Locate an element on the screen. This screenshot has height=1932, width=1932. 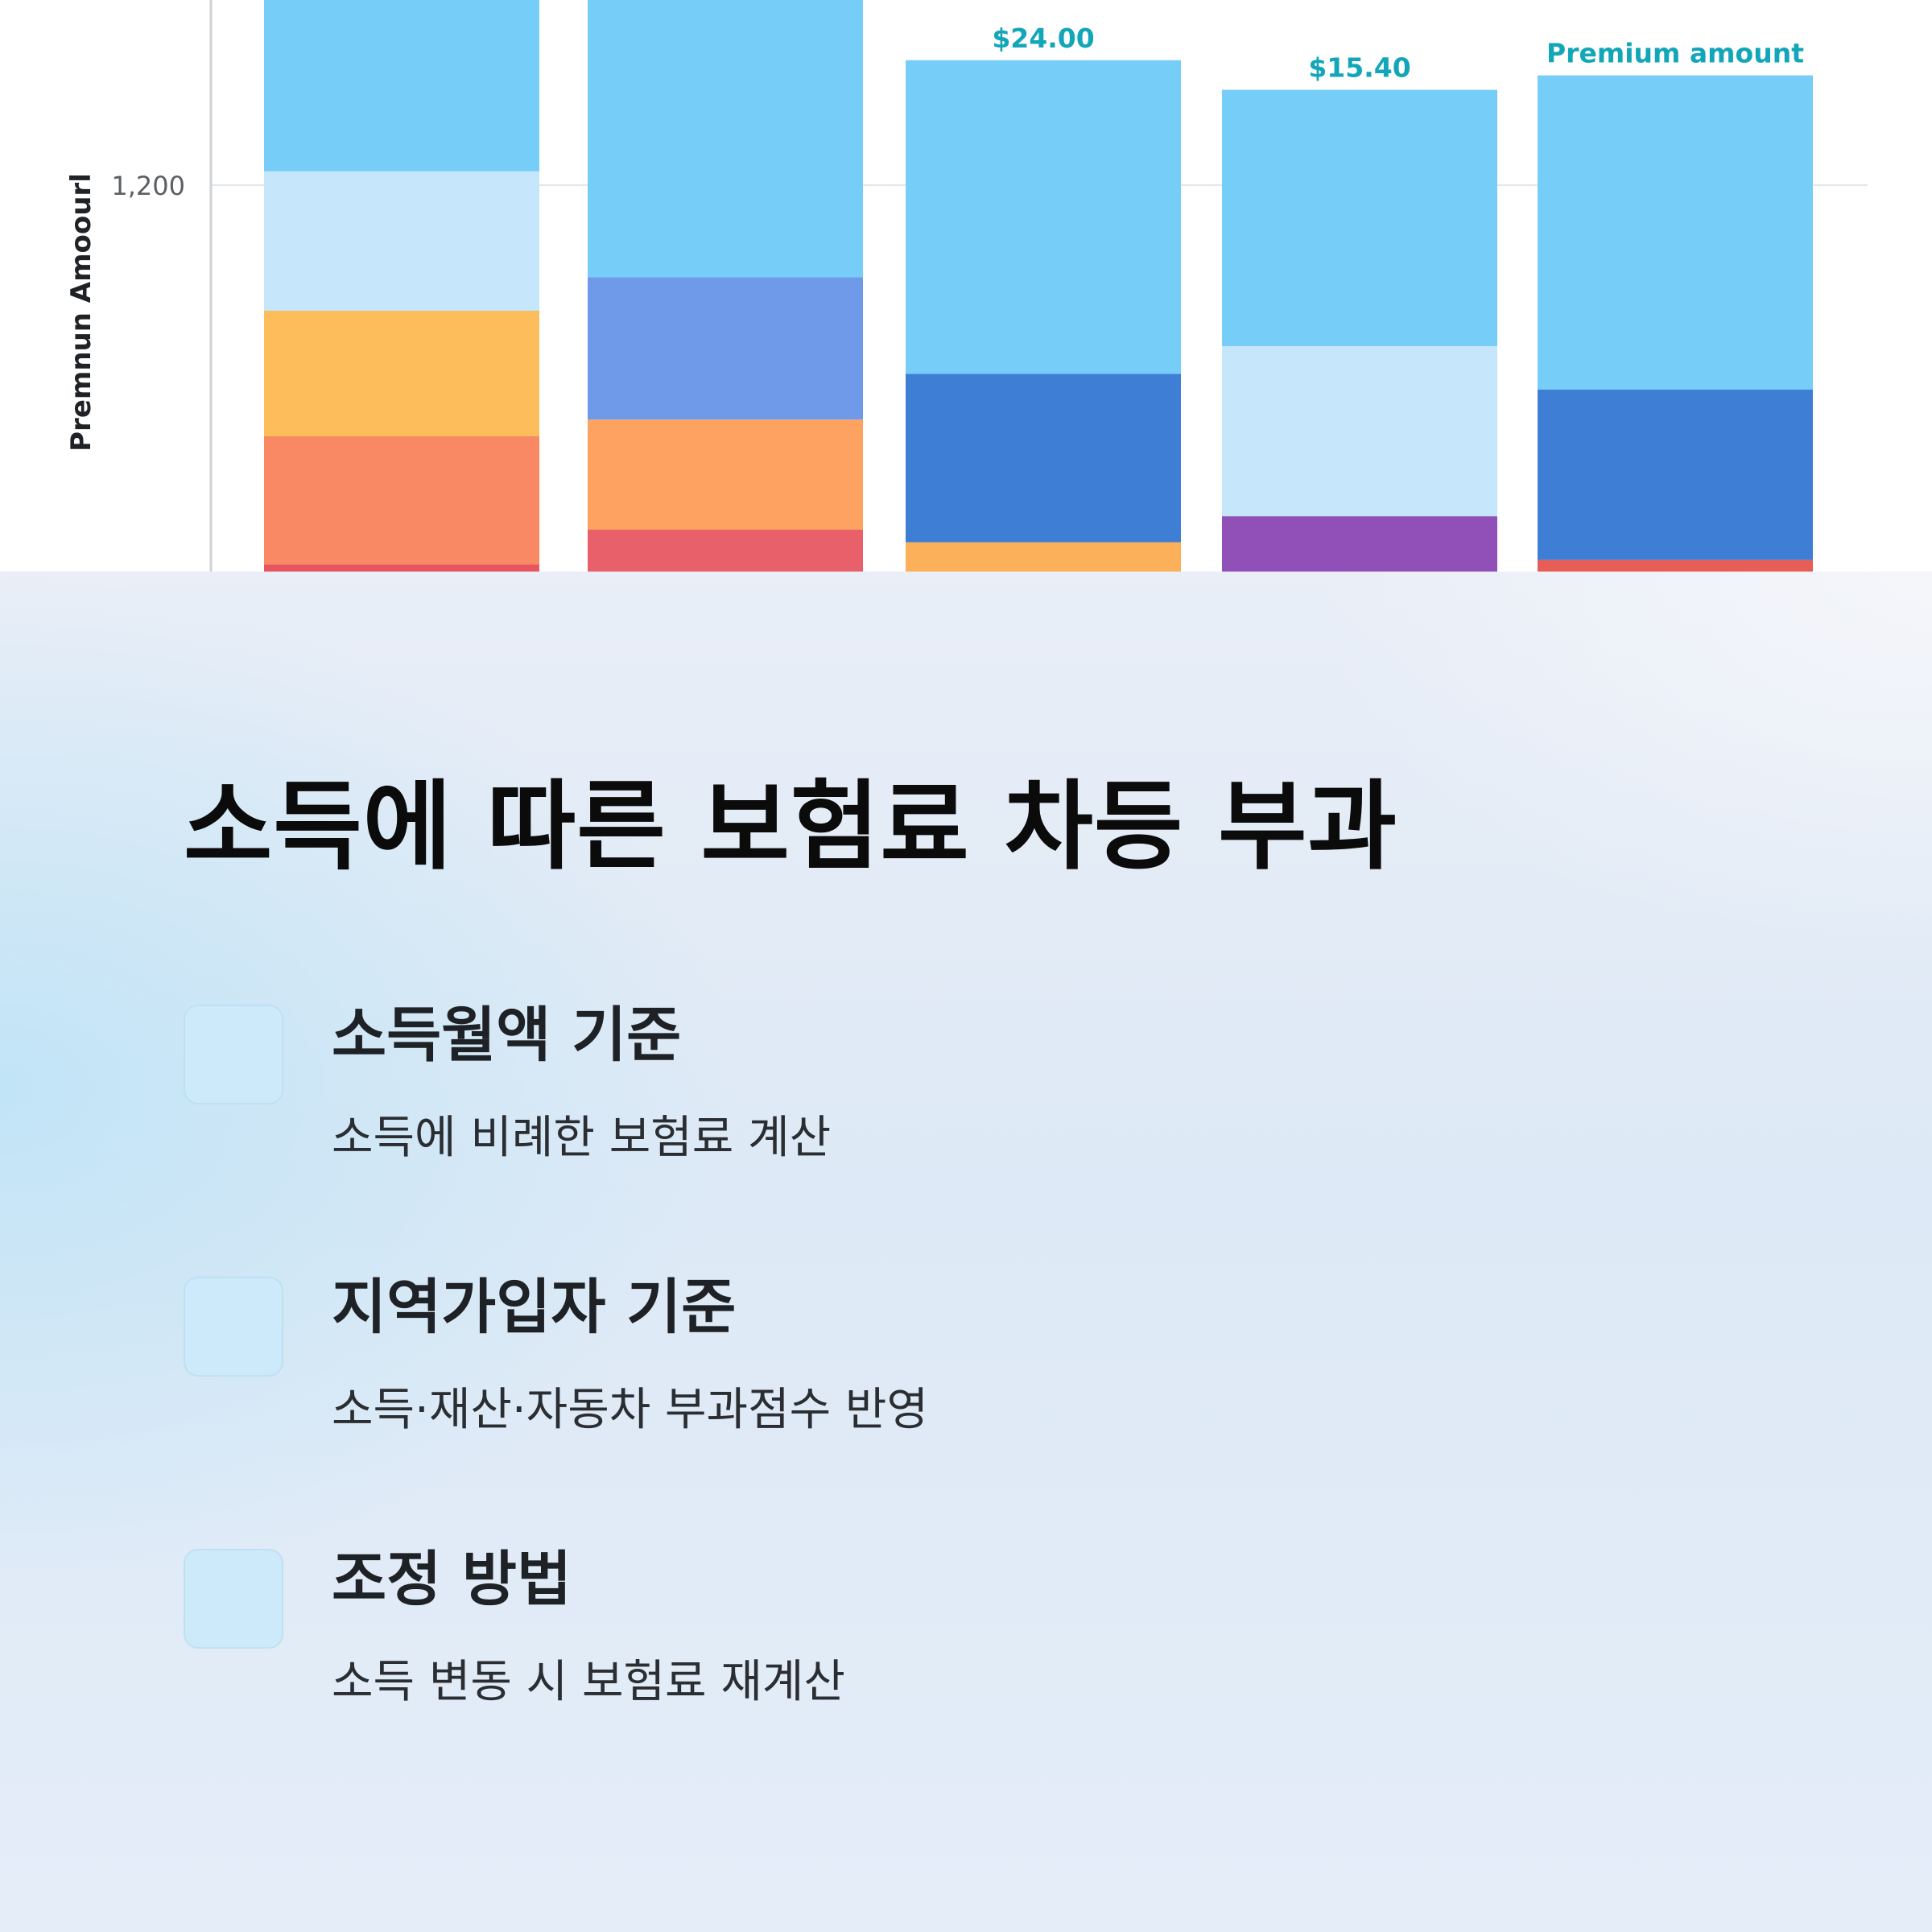
y-tick-label: 1,200 is located at coordinates (148, 186).